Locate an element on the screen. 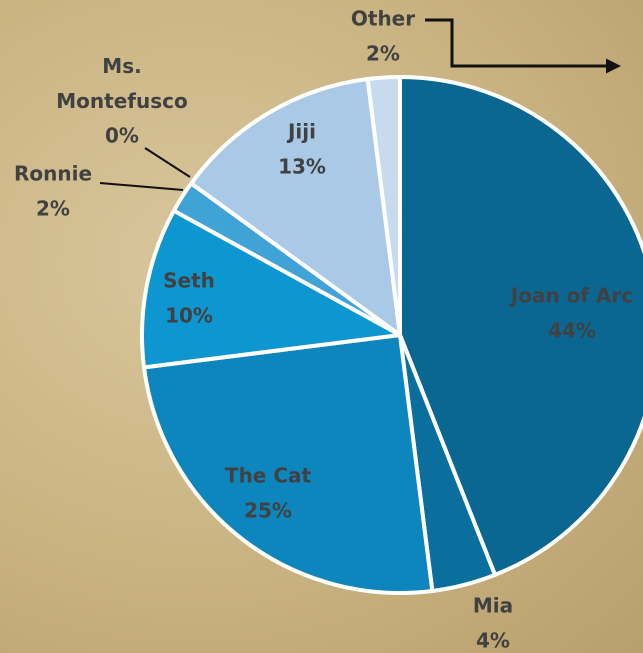 The width and height of the screenshot is (643, 653). category-label: Mia is located at coordinates (493, 606).